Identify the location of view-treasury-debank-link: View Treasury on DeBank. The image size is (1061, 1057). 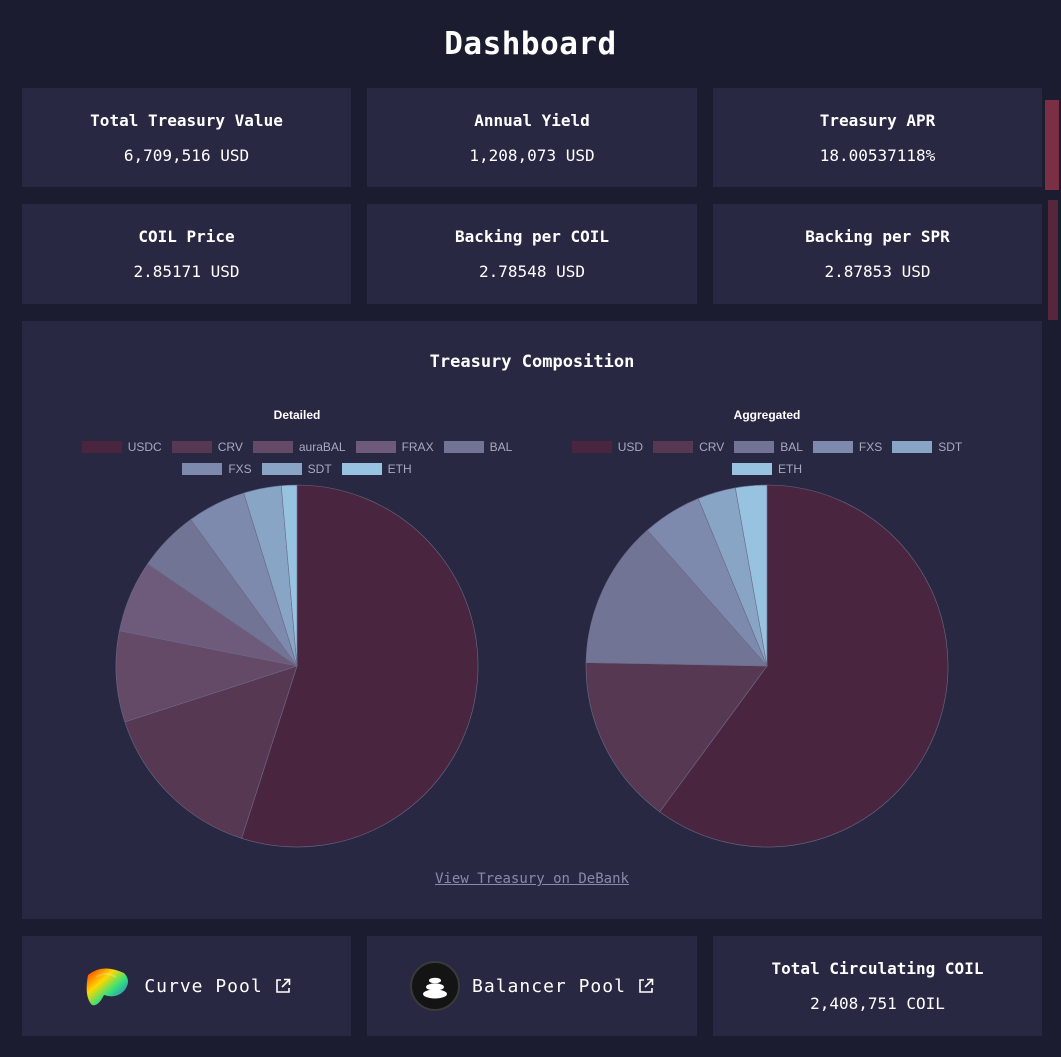
(532, 879).